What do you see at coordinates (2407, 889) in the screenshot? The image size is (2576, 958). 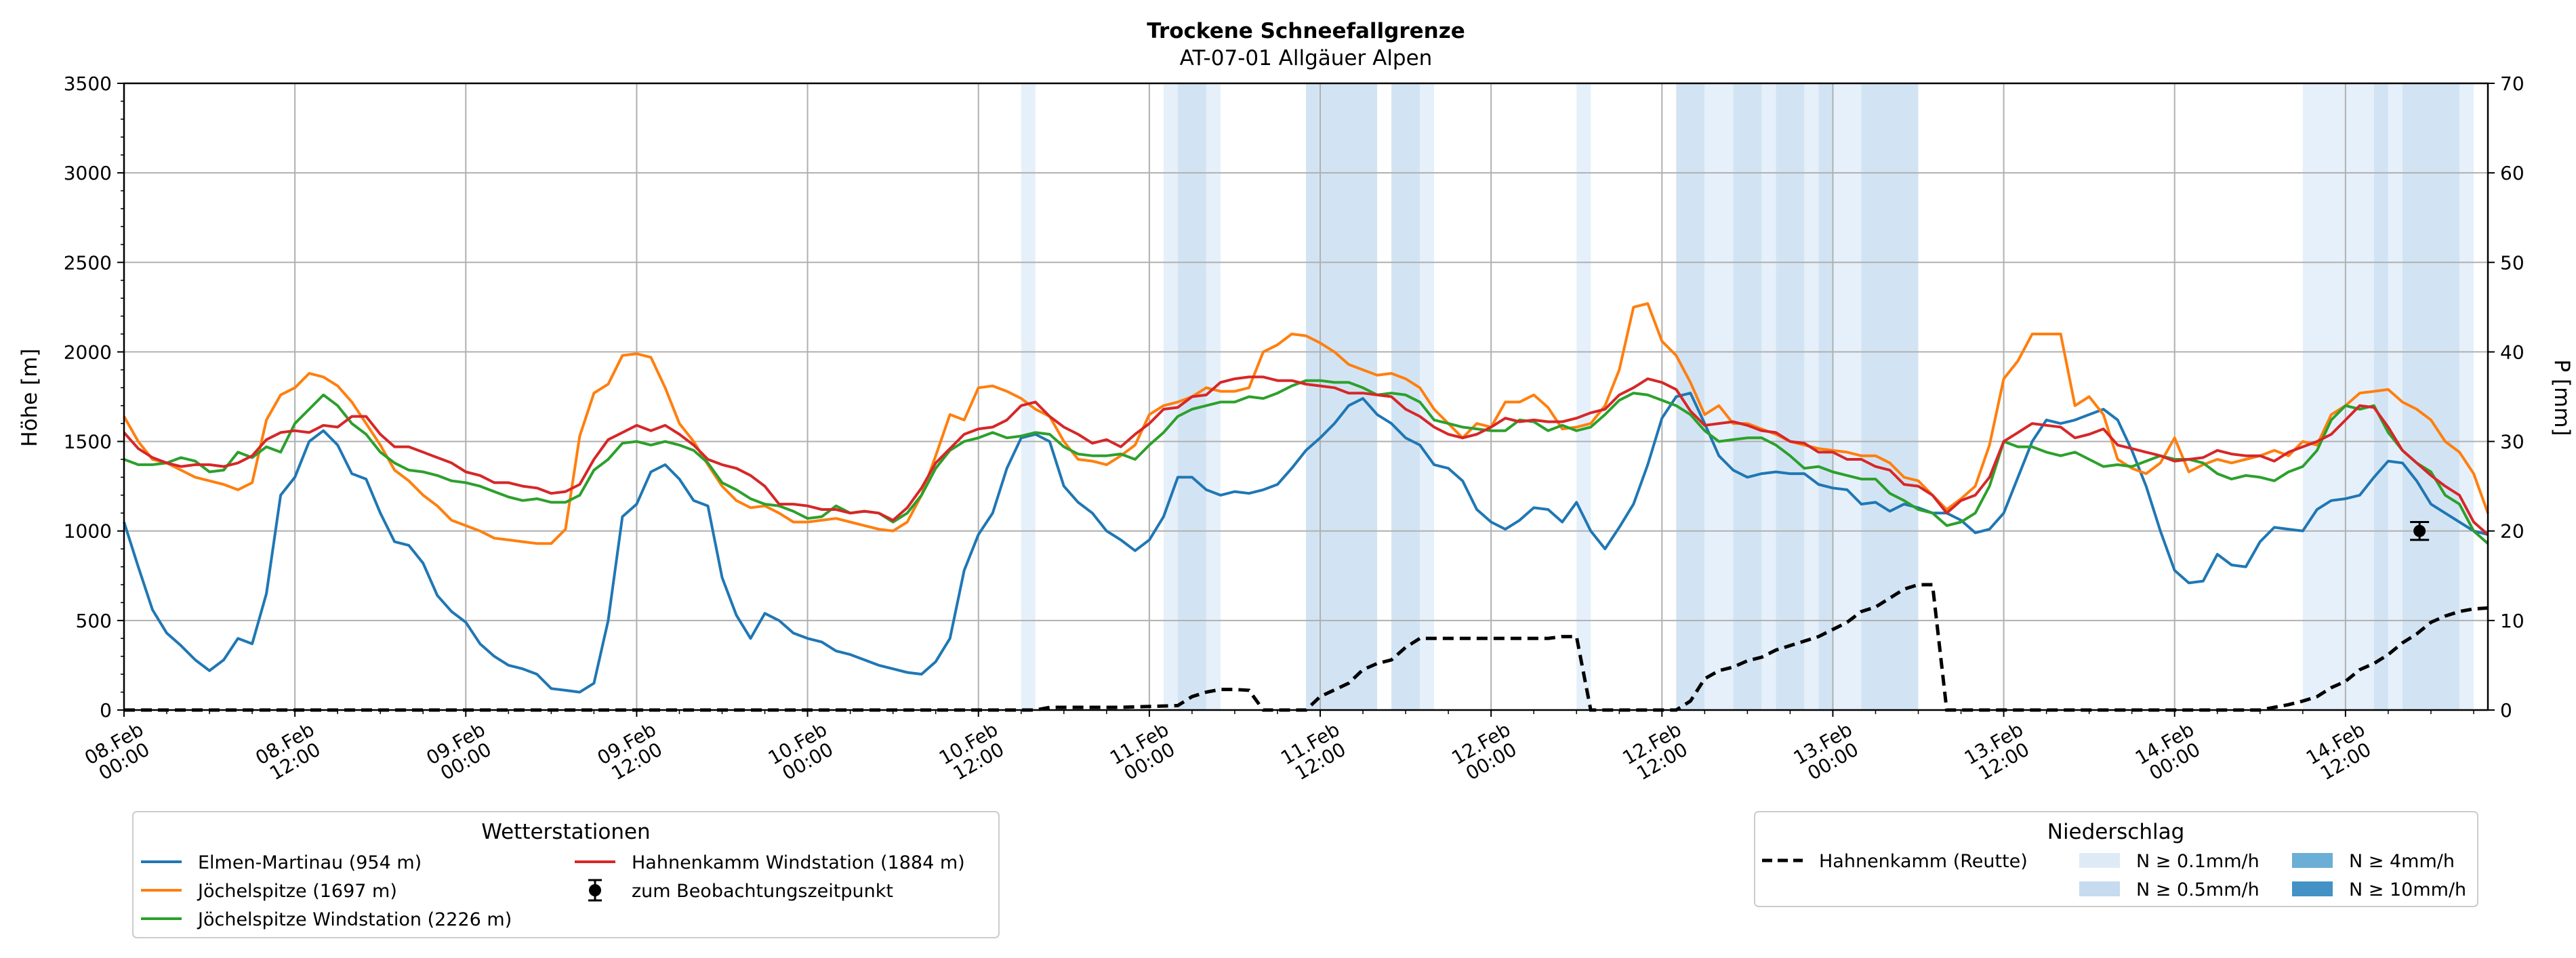 I see `legend-label-n10: N ≥ 10mm/h` at bounding box center [2407, 889].